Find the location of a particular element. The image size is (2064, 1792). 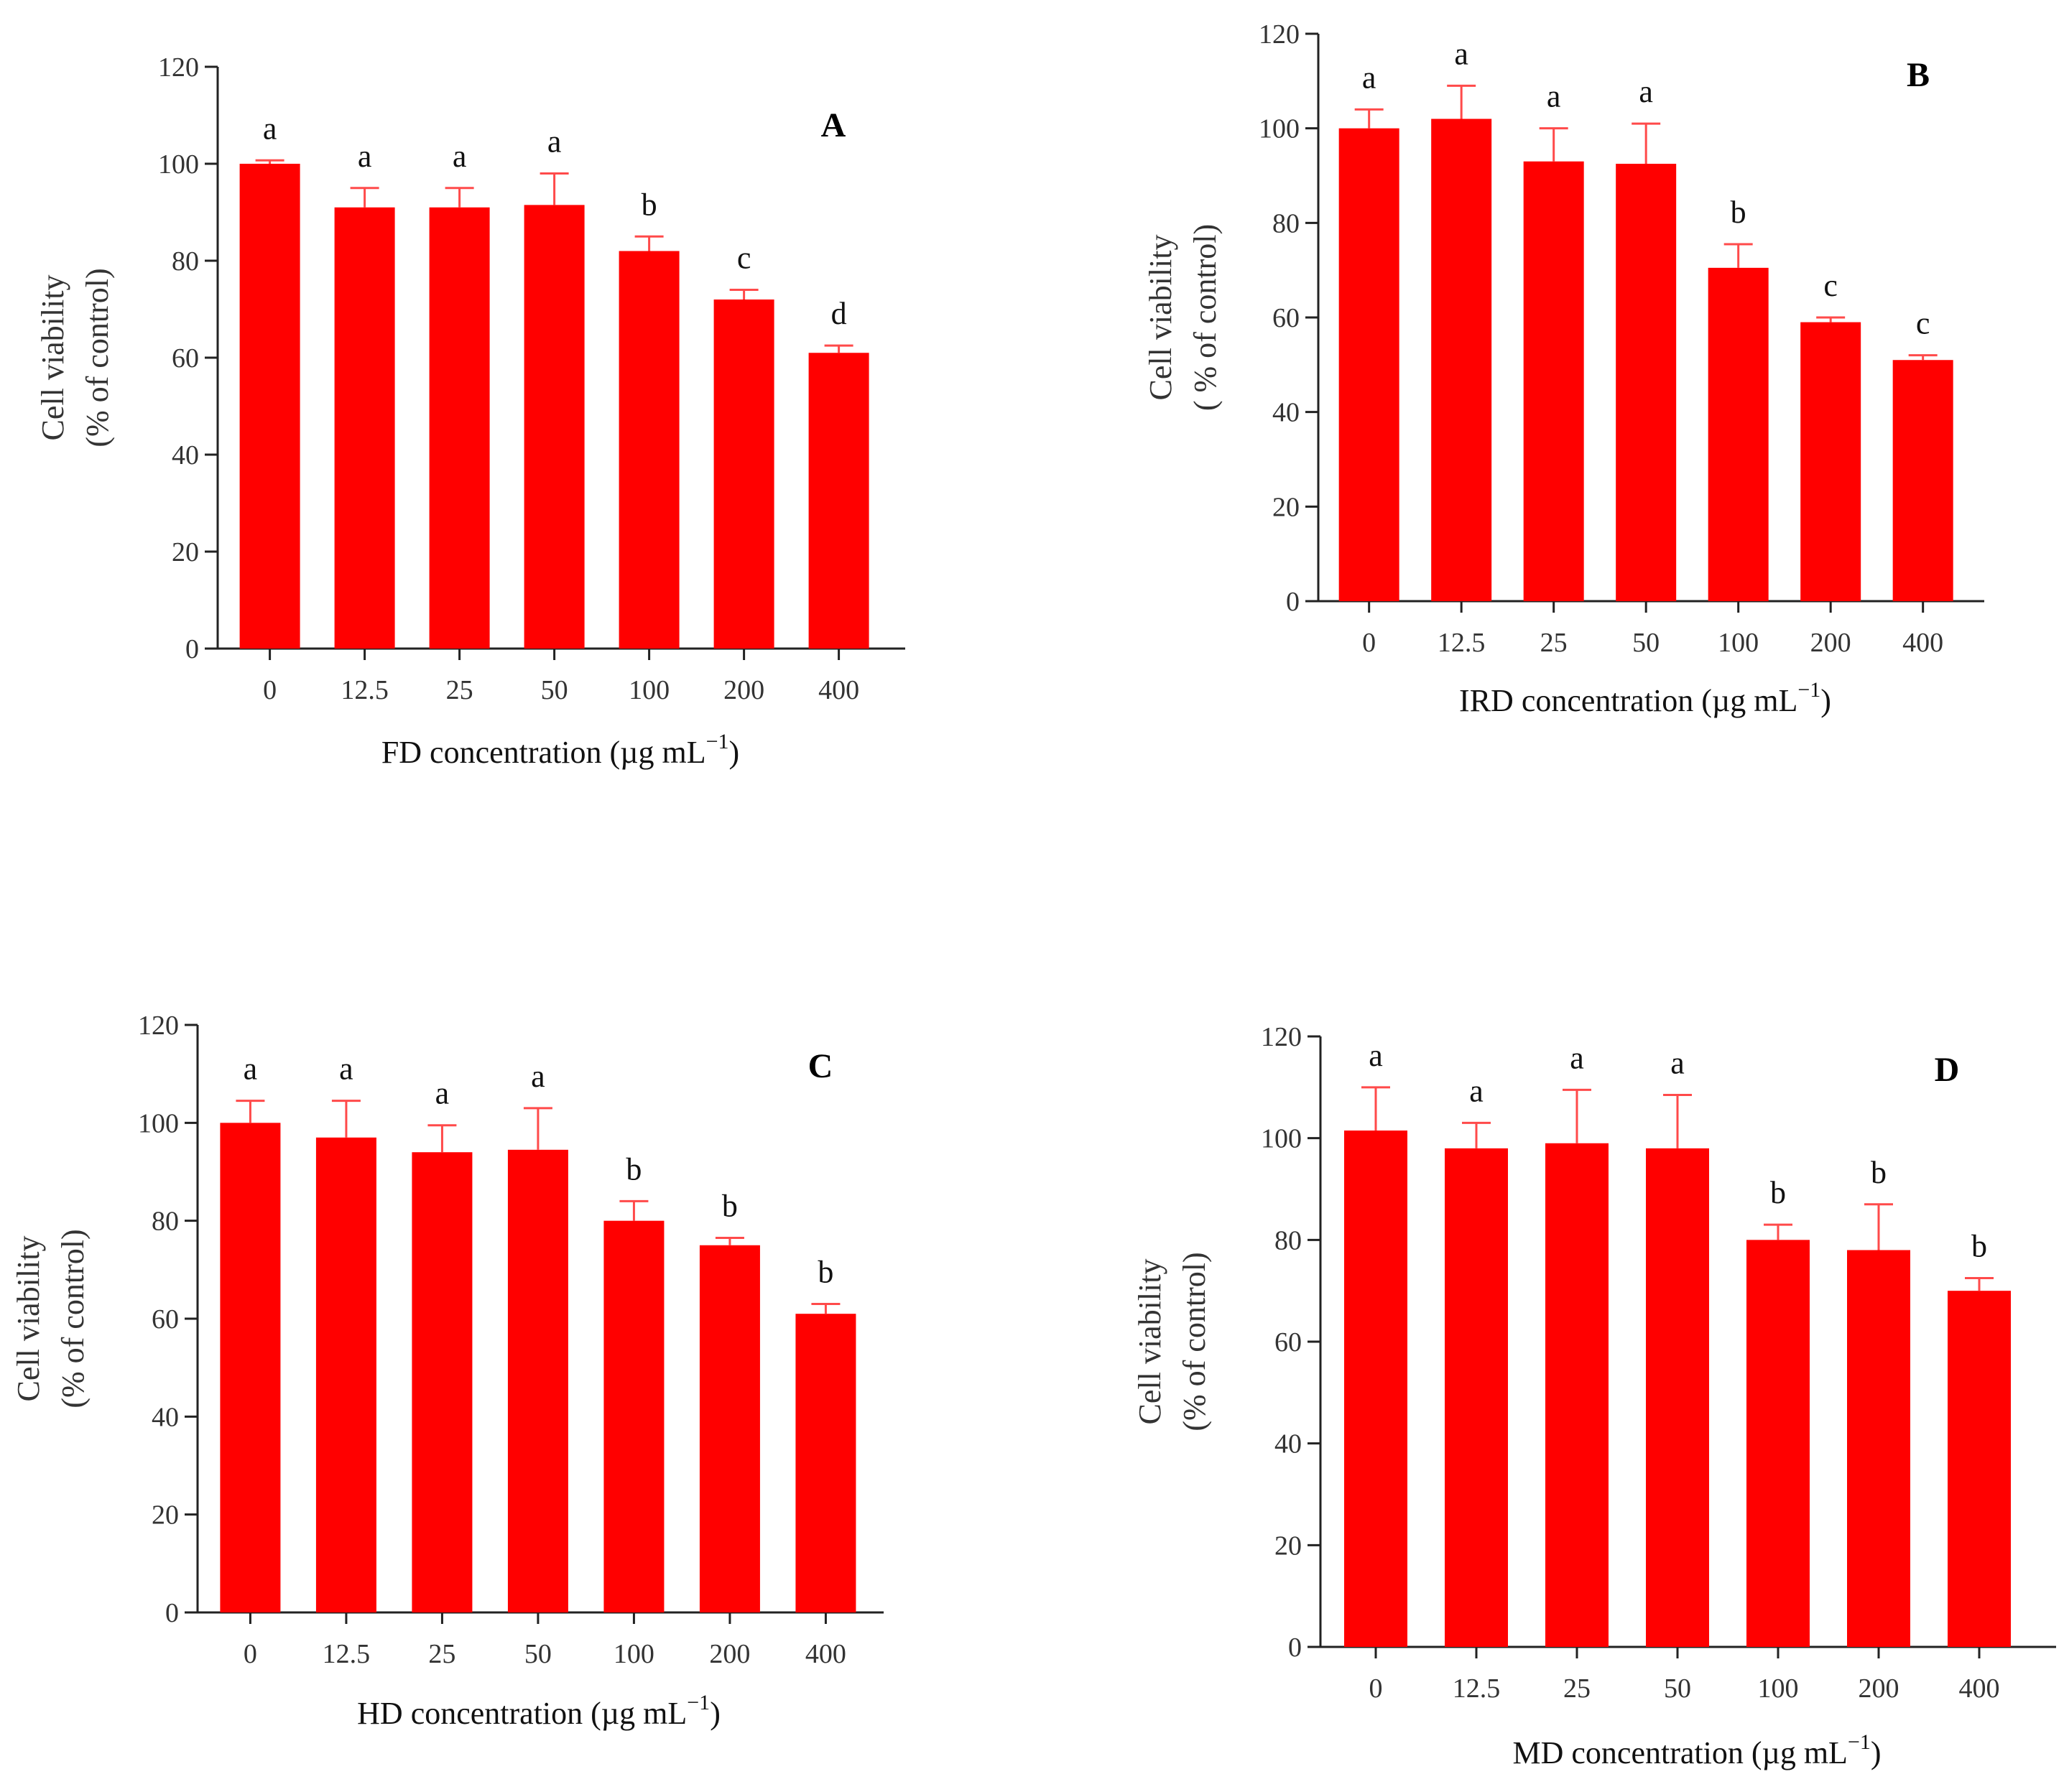

panel-letter: D is located at coordinates (1947, 1070).